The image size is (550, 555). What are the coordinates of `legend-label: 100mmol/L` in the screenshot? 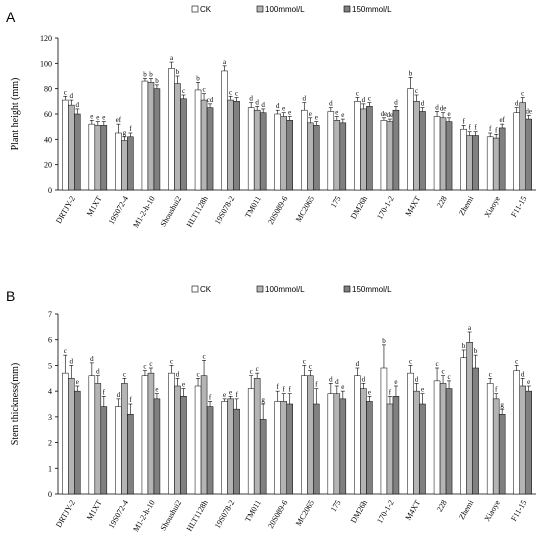 It's located at (285, 289).